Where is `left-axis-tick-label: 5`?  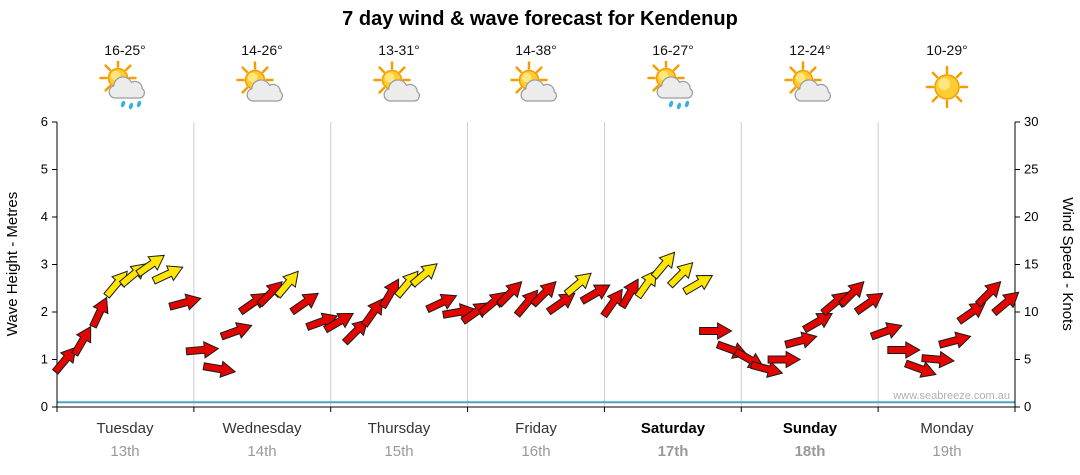
left-axis-tick-label: 5 is located at coordinates (44, 169).